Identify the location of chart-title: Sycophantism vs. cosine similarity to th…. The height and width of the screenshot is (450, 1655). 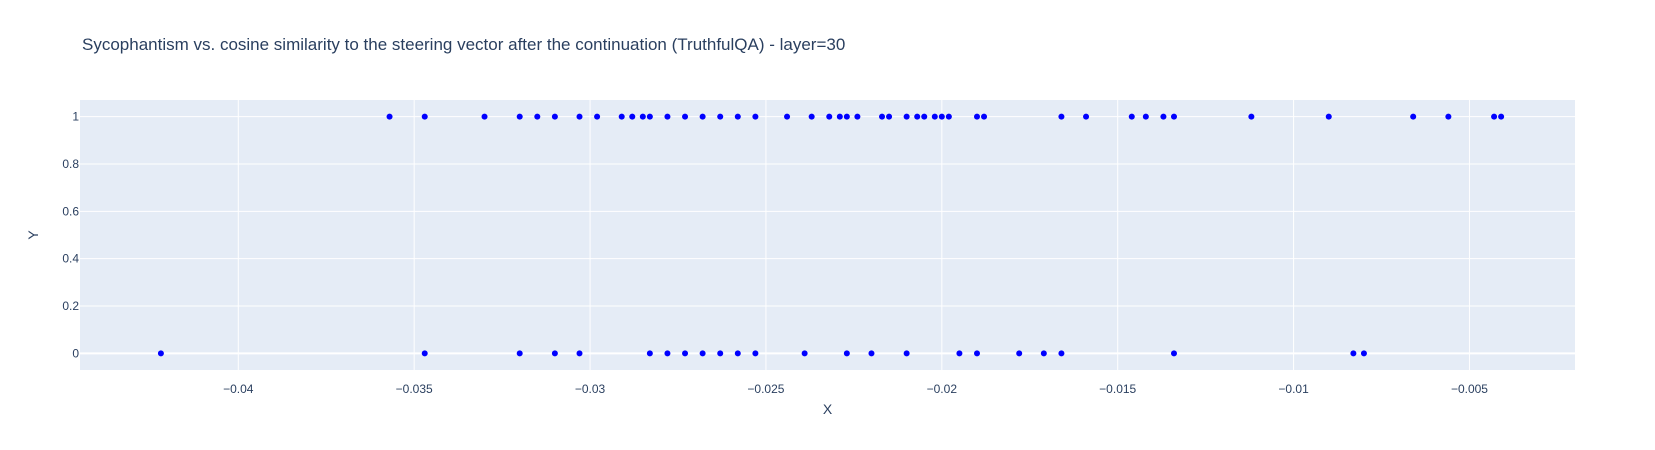
(463, 44).